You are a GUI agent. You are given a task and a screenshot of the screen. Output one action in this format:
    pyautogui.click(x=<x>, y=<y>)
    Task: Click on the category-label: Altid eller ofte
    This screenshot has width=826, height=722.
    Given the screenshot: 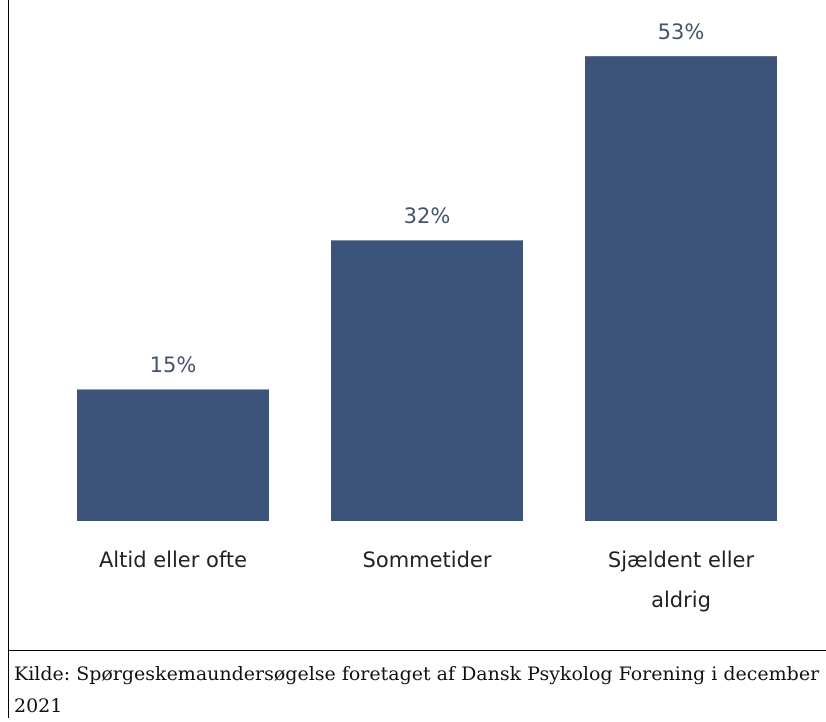 What is the action you would take?
    pyautogui.click(x=173, y=560)
    